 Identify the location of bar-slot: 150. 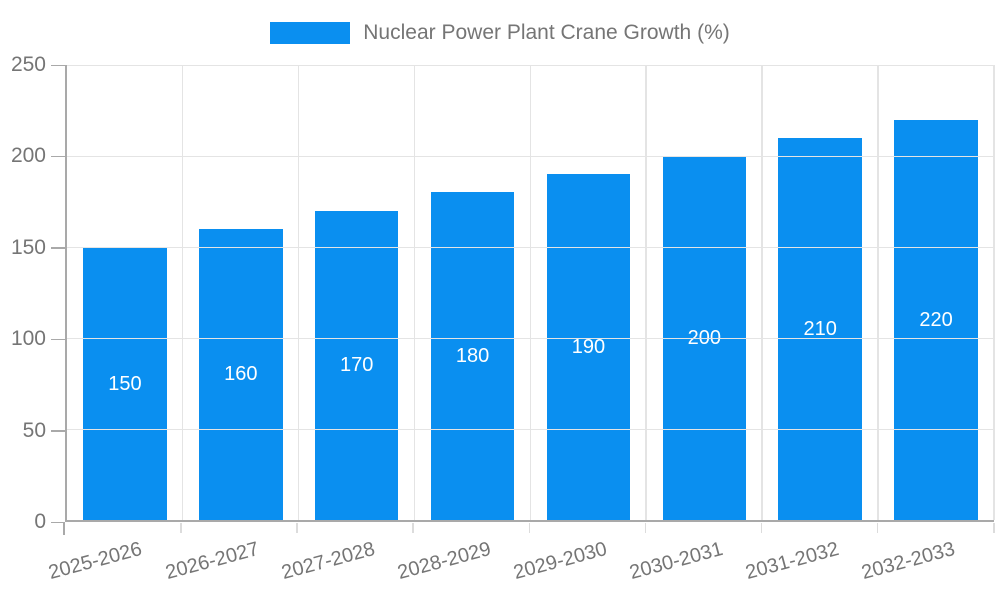
(125, 292).